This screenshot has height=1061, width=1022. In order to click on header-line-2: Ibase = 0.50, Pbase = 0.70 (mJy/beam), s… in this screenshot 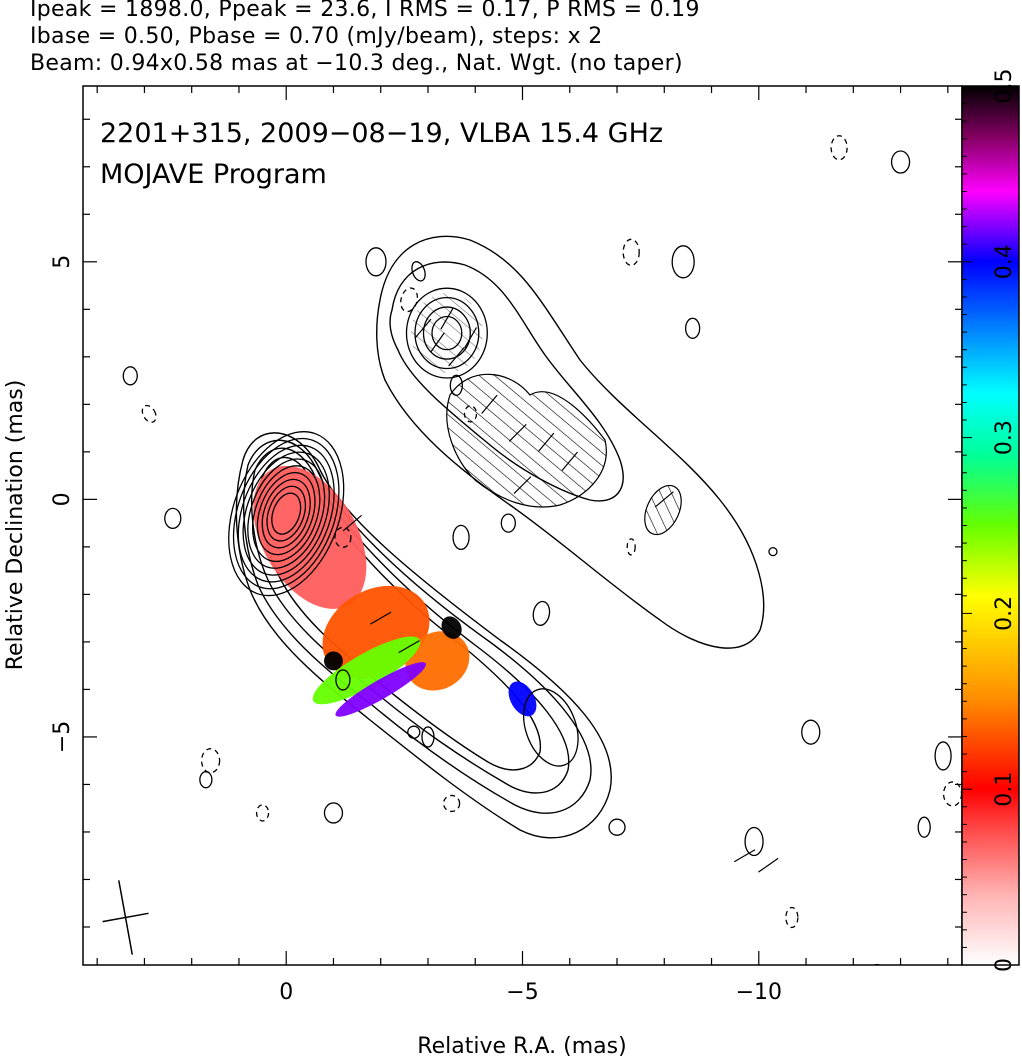, I will do `click(316, 36)`.